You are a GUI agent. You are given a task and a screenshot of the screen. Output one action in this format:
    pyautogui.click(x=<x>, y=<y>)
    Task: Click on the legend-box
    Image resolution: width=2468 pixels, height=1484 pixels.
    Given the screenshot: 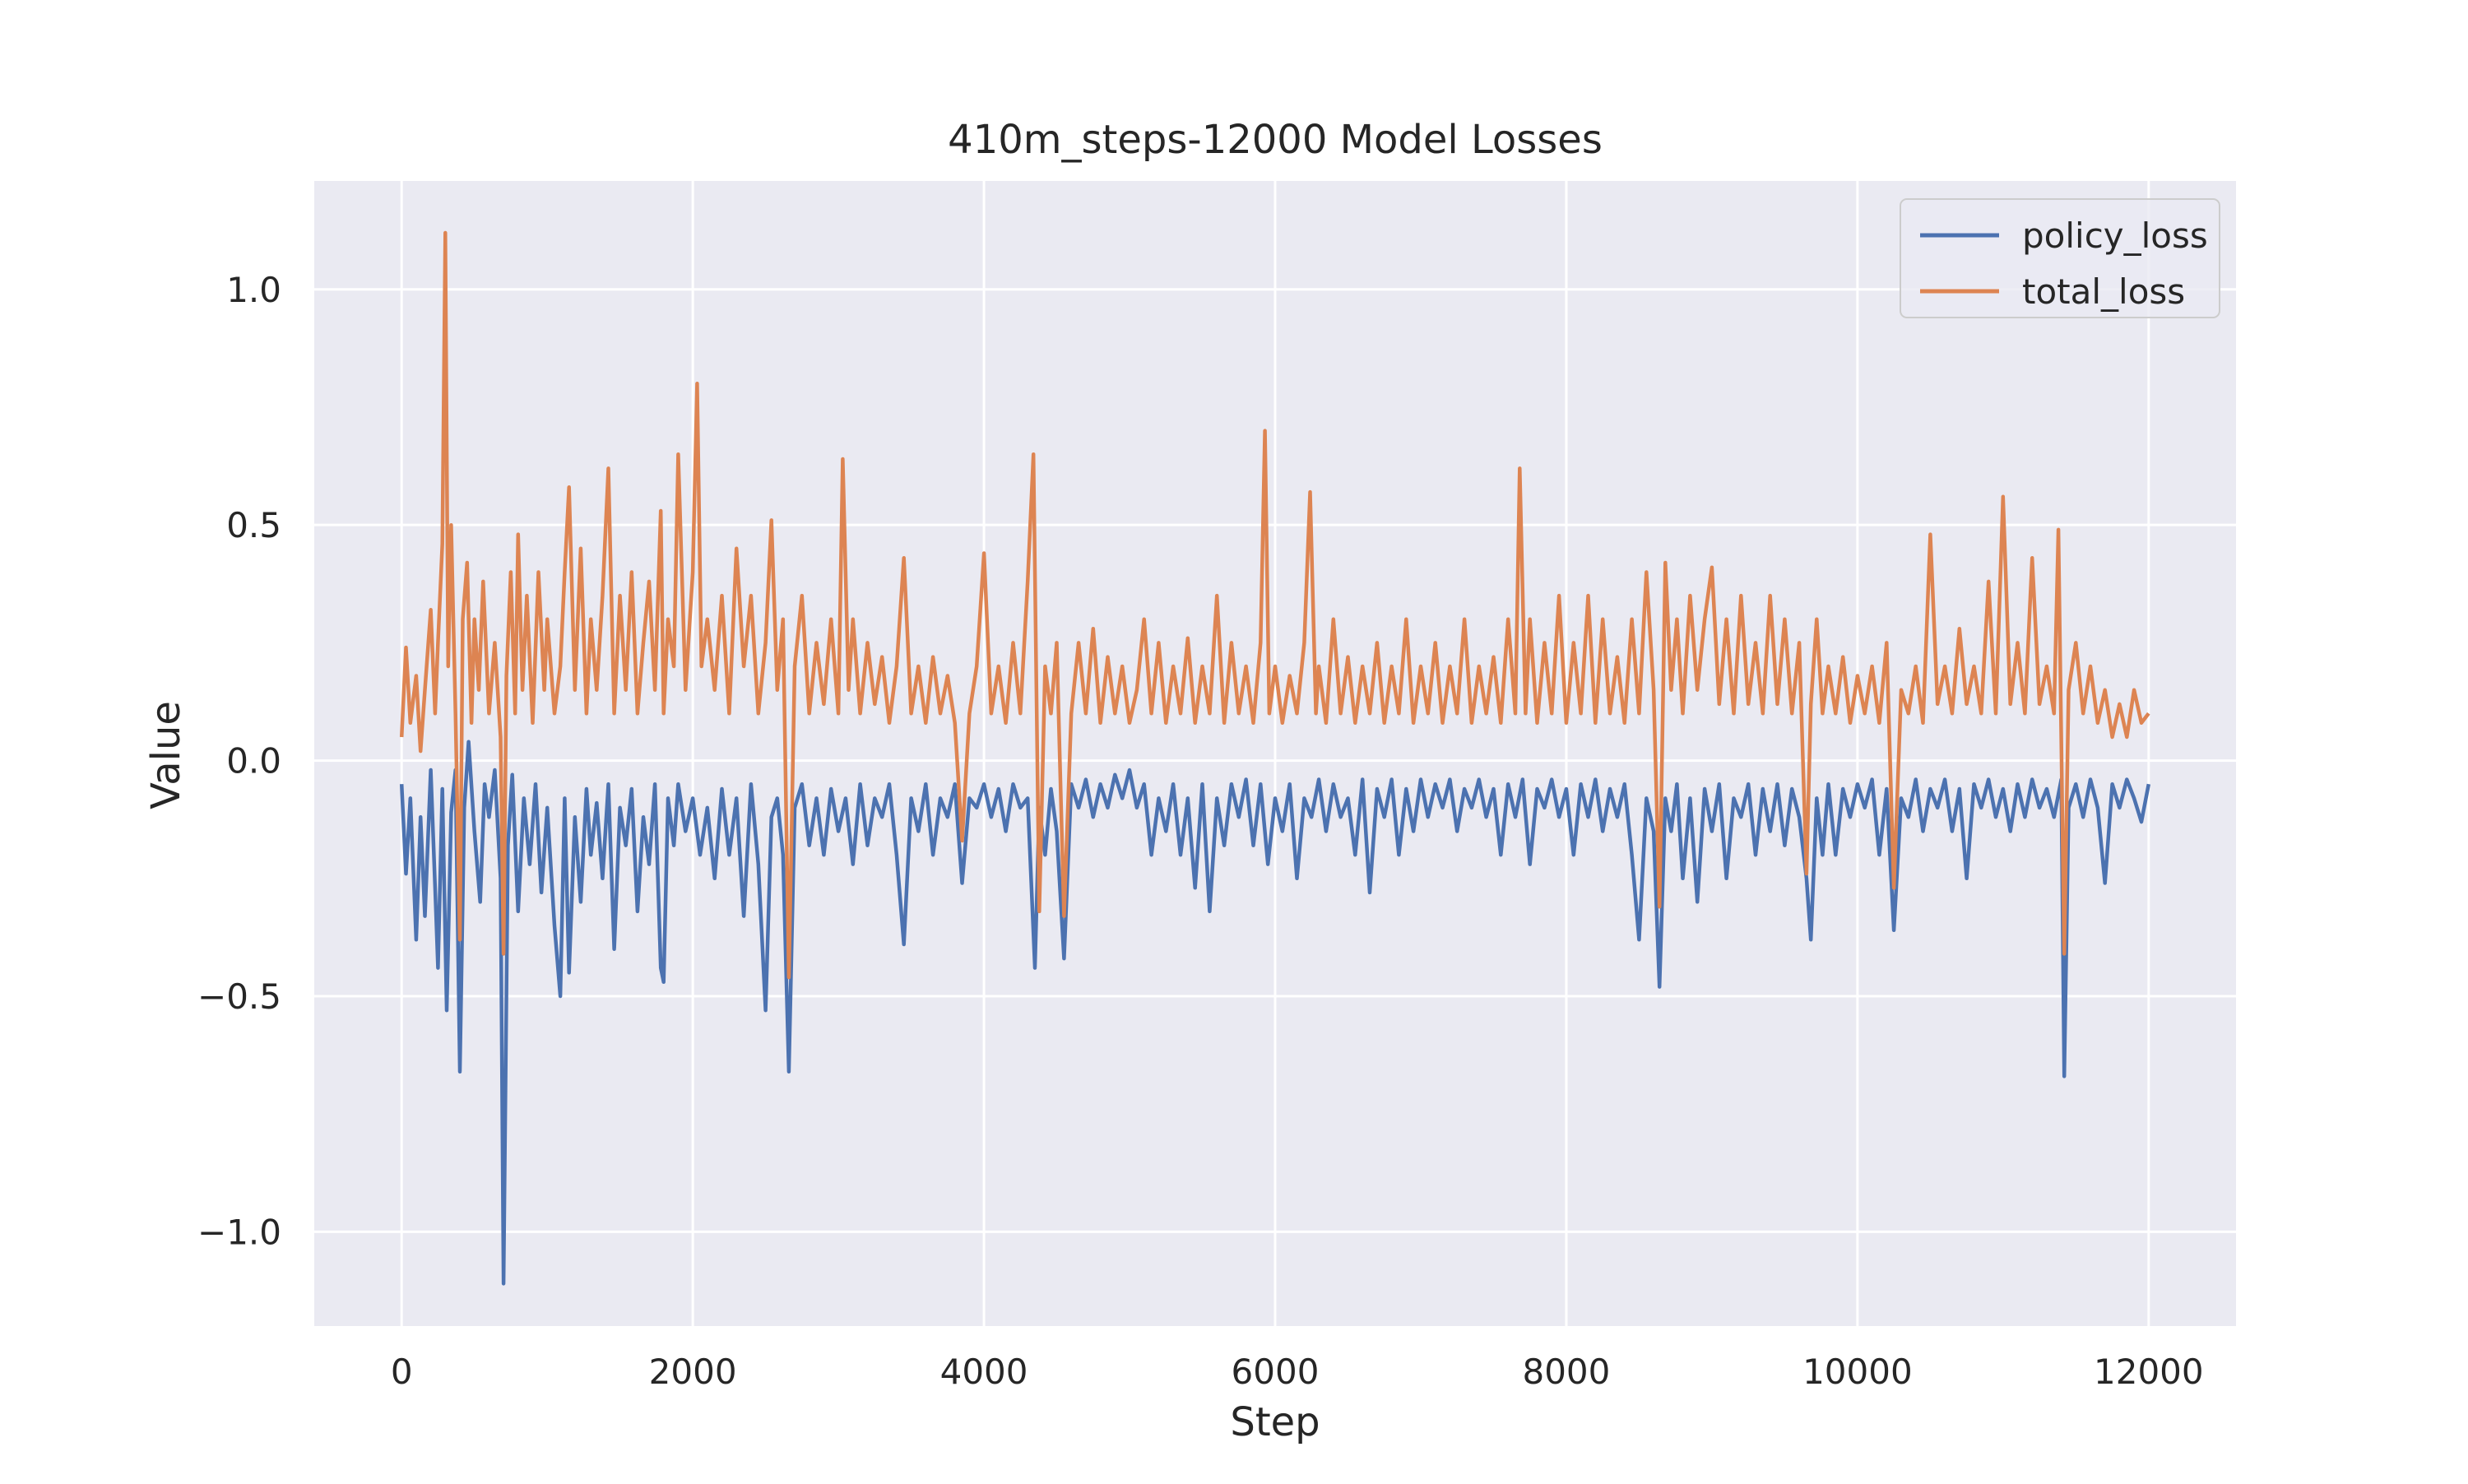 What is the action you would take?
    pyautogui.click(x=2060, y=258)
    